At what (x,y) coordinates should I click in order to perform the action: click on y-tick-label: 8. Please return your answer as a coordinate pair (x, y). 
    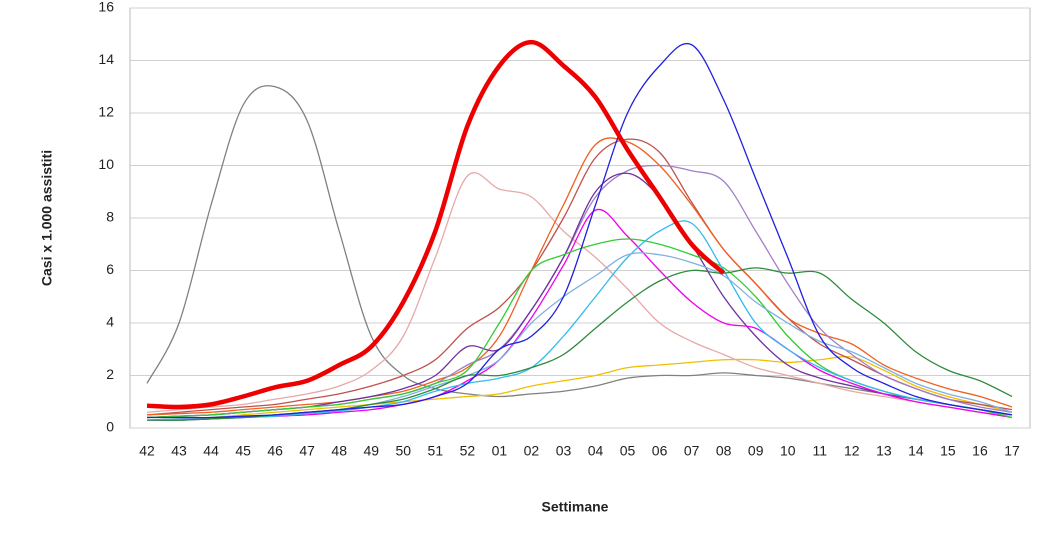
    Looking at the image, I should click on (110, 217).